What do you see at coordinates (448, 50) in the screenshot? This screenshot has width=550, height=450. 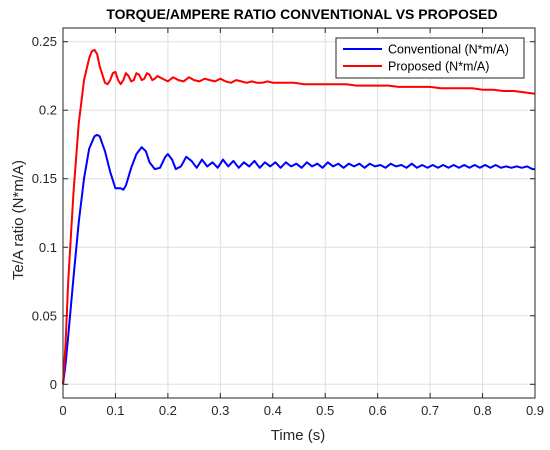 I see `legend-label-conventional: Conventional (N*m/A)` at bounding box center [448, 50].